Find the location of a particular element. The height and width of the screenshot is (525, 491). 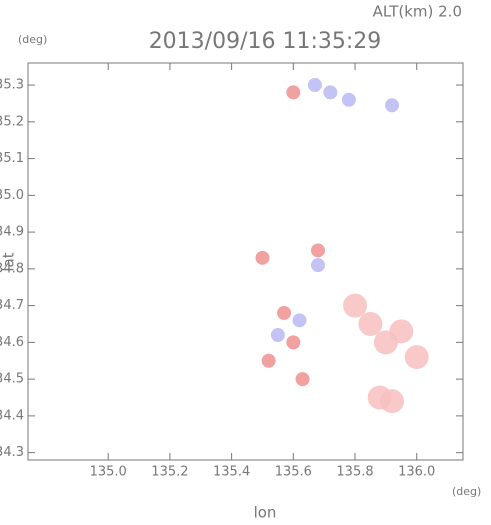

y-tick-label: 34.7 is located at coordinates (12, 305).